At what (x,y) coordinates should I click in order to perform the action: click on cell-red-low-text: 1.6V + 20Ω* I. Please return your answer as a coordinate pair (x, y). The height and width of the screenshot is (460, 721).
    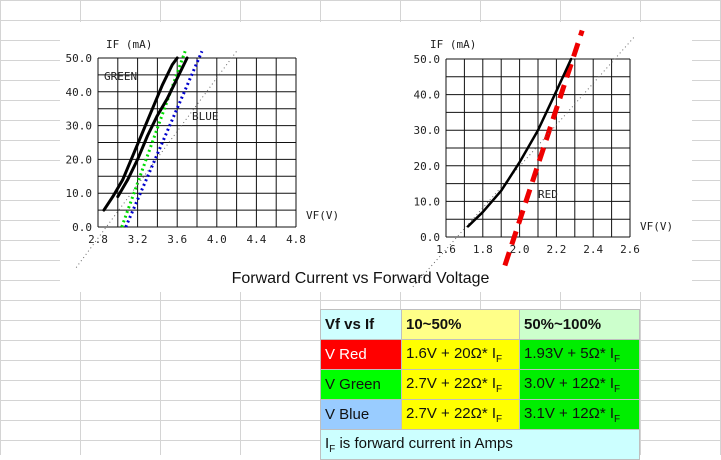
    Looking at the image, I should click on (451, 353).